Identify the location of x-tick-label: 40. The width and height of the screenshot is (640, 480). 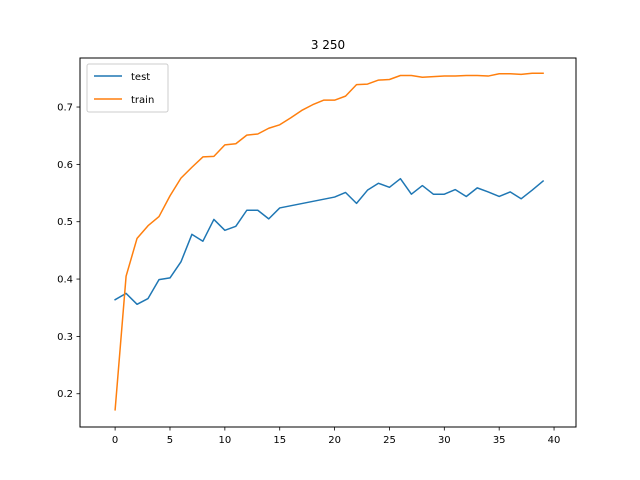
(554, 440).